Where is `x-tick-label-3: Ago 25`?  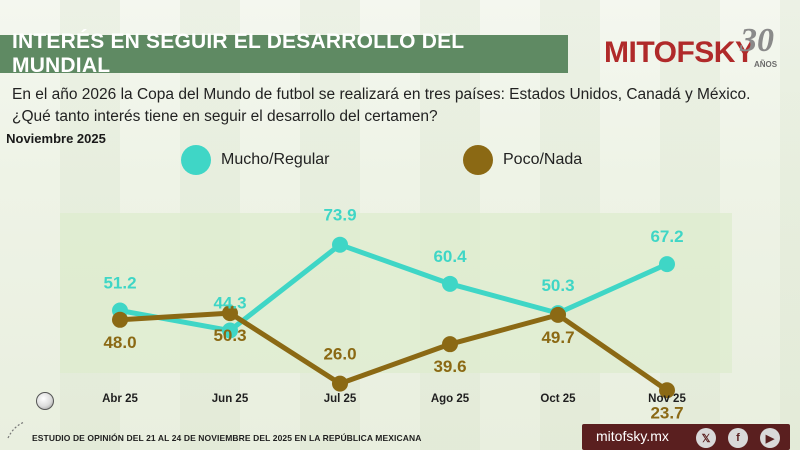 x-tick-label-3: Ago 25 is located at coordinates (450, 399).